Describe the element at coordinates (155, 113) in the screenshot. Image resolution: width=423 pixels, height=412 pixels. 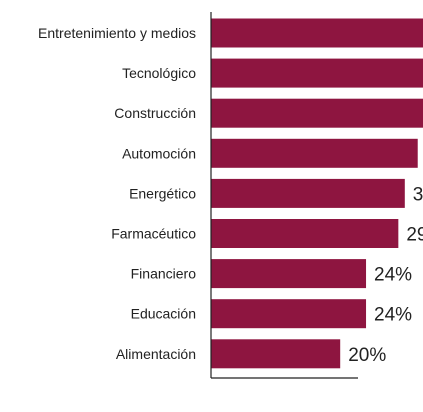
I see `category-label: Construcción` at that location.